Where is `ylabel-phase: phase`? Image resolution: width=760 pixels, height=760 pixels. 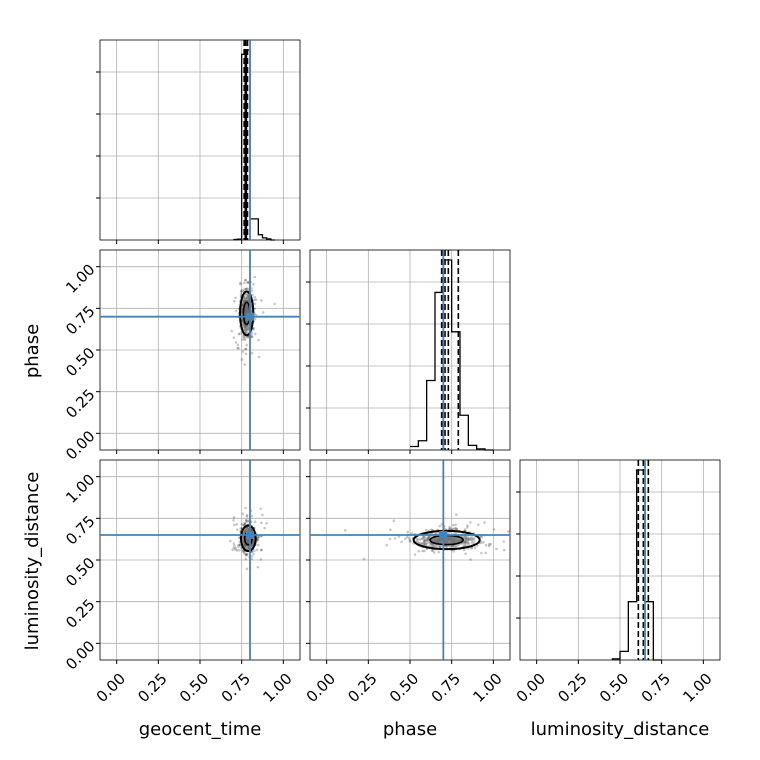
ylabel-phase: phase is located at coordinates (32, 351).